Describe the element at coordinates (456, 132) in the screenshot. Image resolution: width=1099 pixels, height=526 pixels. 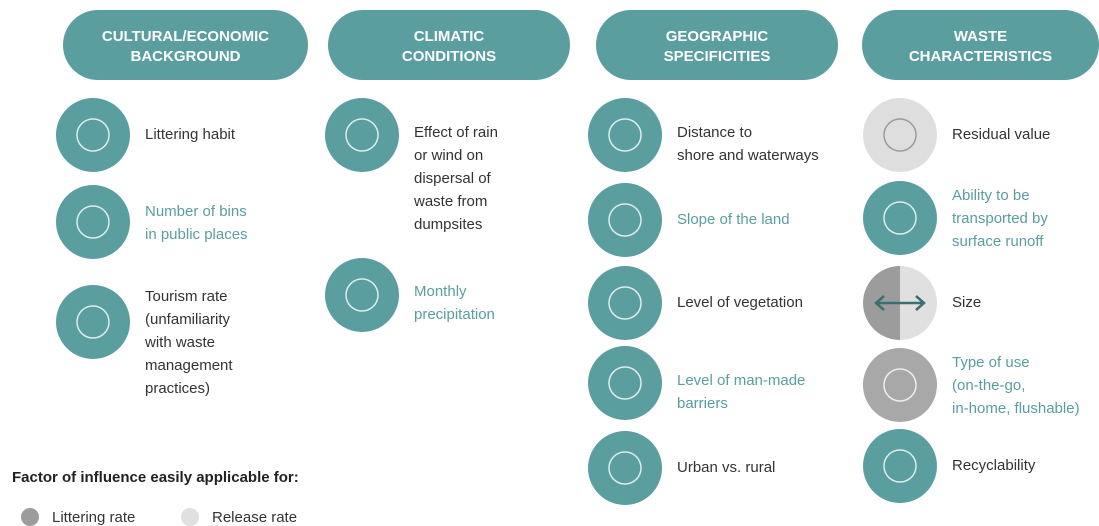
I see `item-label: Effect of rain` at that location.